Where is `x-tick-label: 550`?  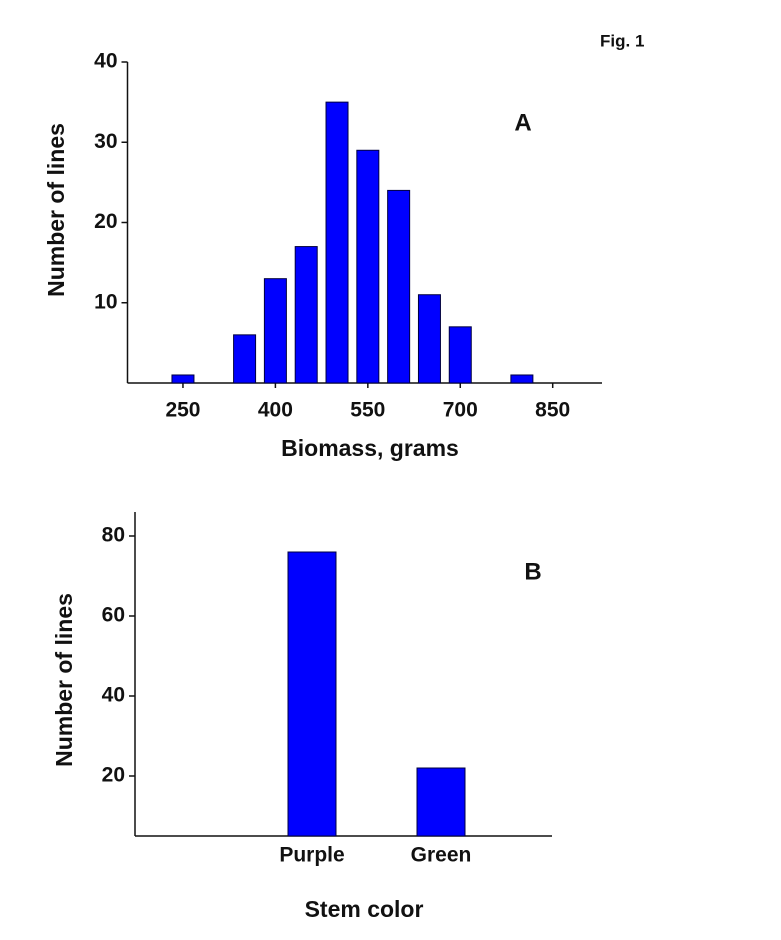
x-tick-label: 550 is located at coordinates (367, 410).